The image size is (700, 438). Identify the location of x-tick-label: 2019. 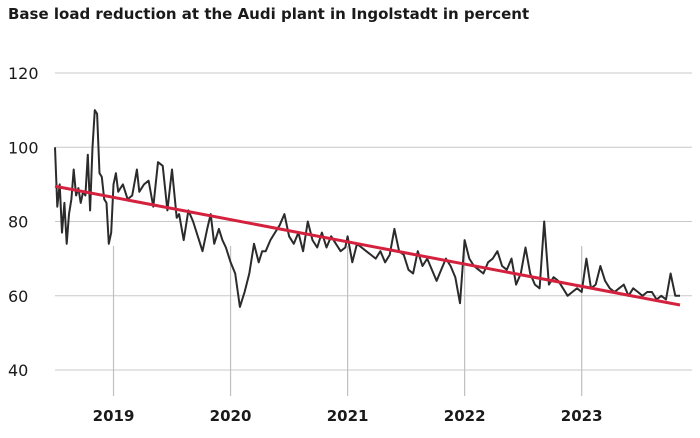
(114, 416).